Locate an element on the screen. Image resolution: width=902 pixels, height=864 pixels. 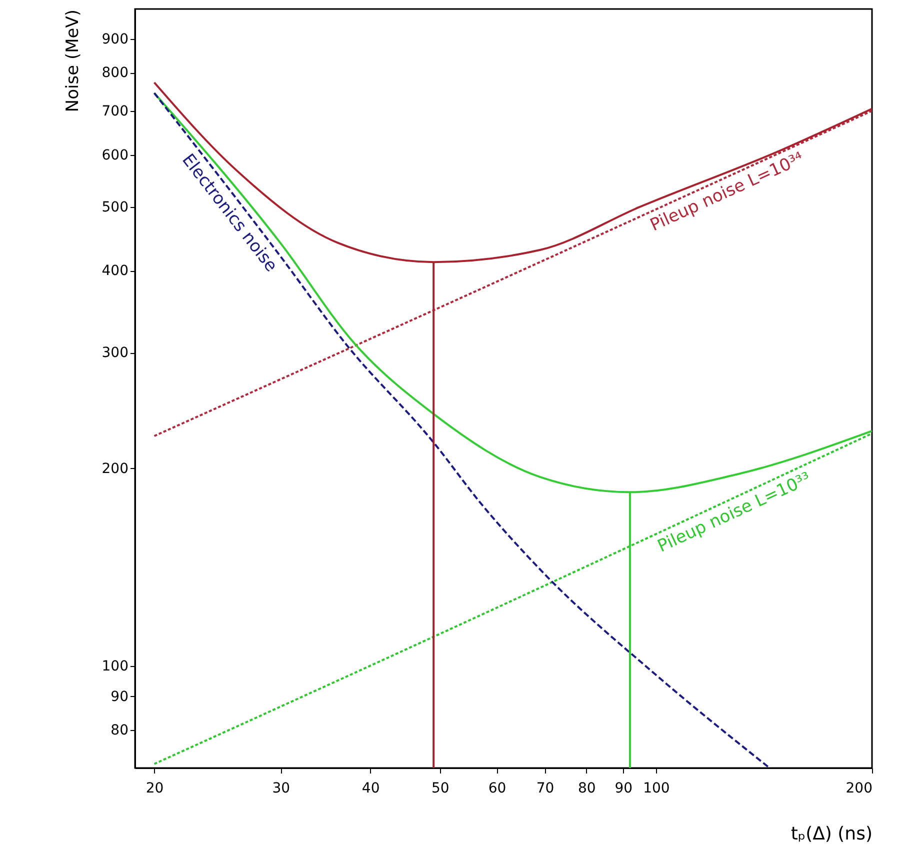
y-axis-title: Noise (MeV) is located at coordinates (72, 61).